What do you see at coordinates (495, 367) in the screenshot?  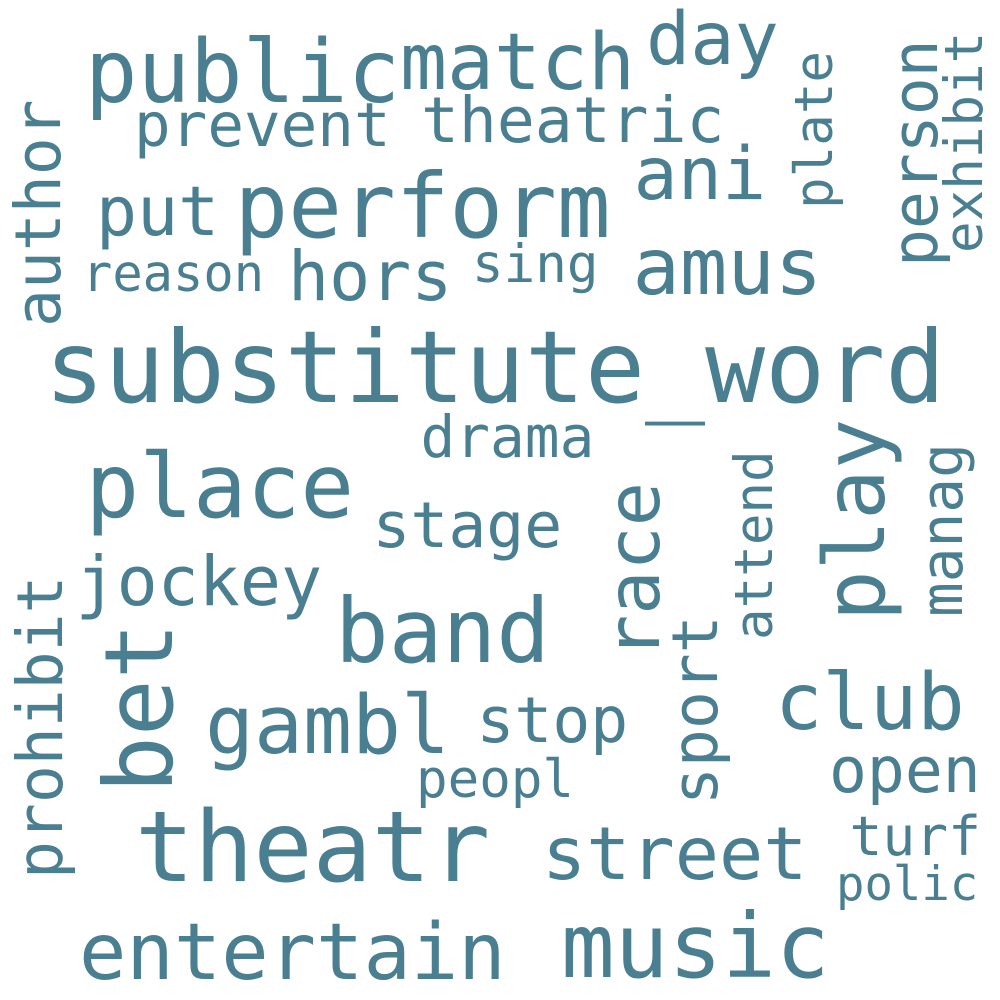 I see `word-substitute-word: substitute_word` at bounding box center [495, 367].